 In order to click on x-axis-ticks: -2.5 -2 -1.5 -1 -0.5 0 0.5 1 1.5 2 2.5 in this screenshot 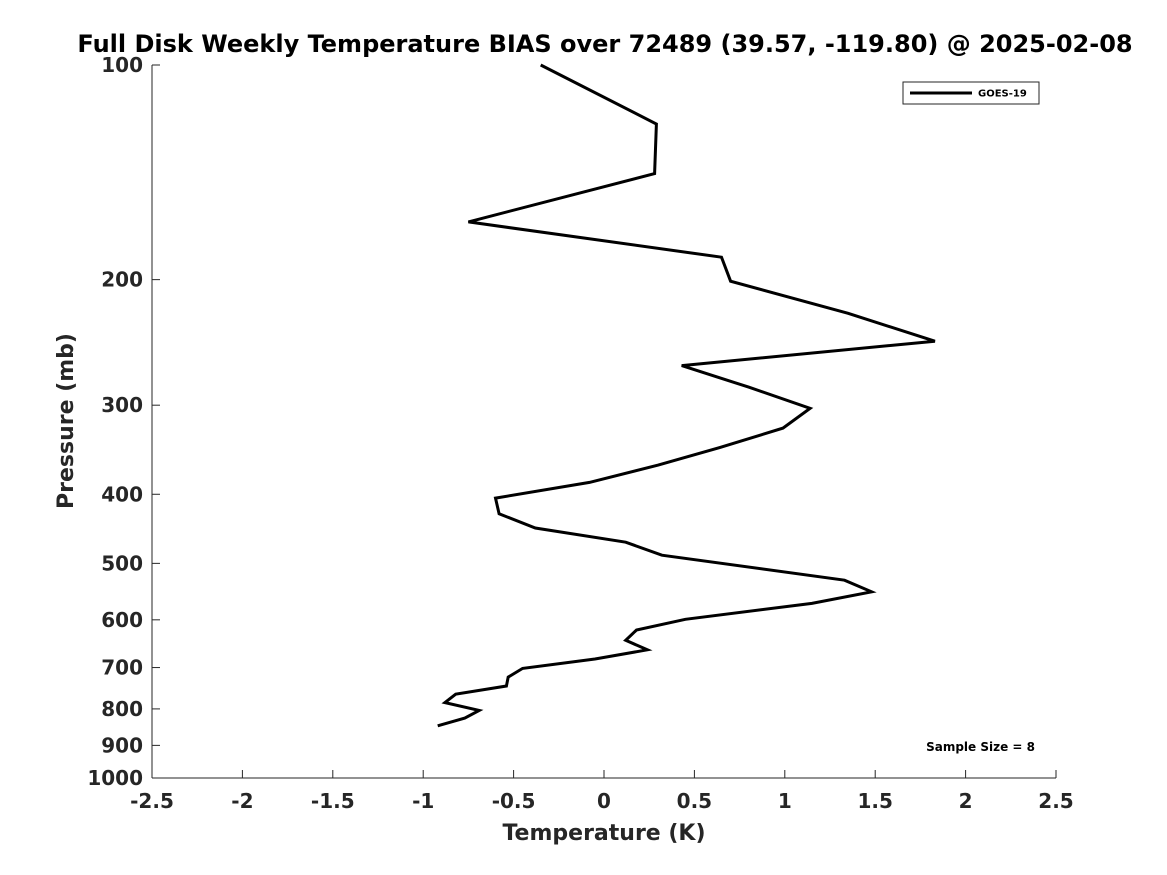, I will do `click(602, 791)`.